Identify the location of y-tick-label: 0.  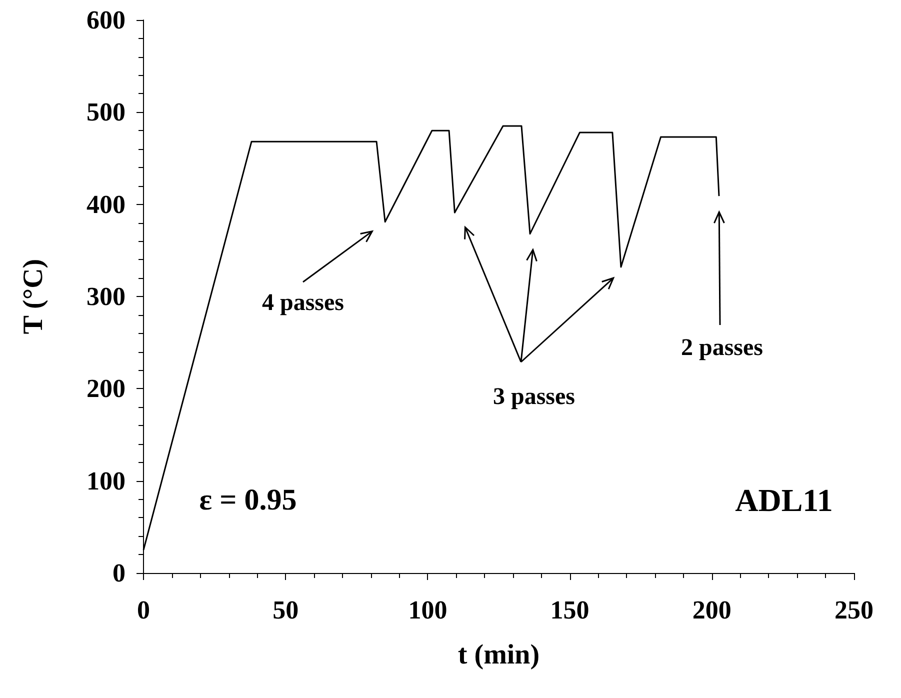
(119, 573).